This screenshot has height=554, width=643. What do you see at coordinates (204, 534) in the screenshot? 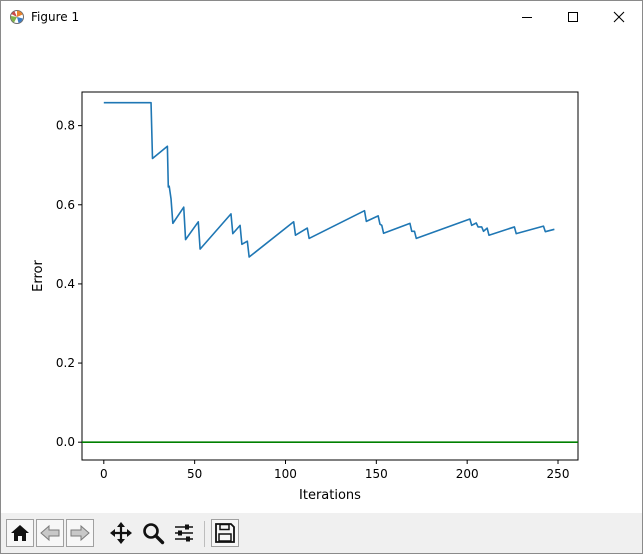
I see `toolbar-separator` at bounding box center [204, 534].